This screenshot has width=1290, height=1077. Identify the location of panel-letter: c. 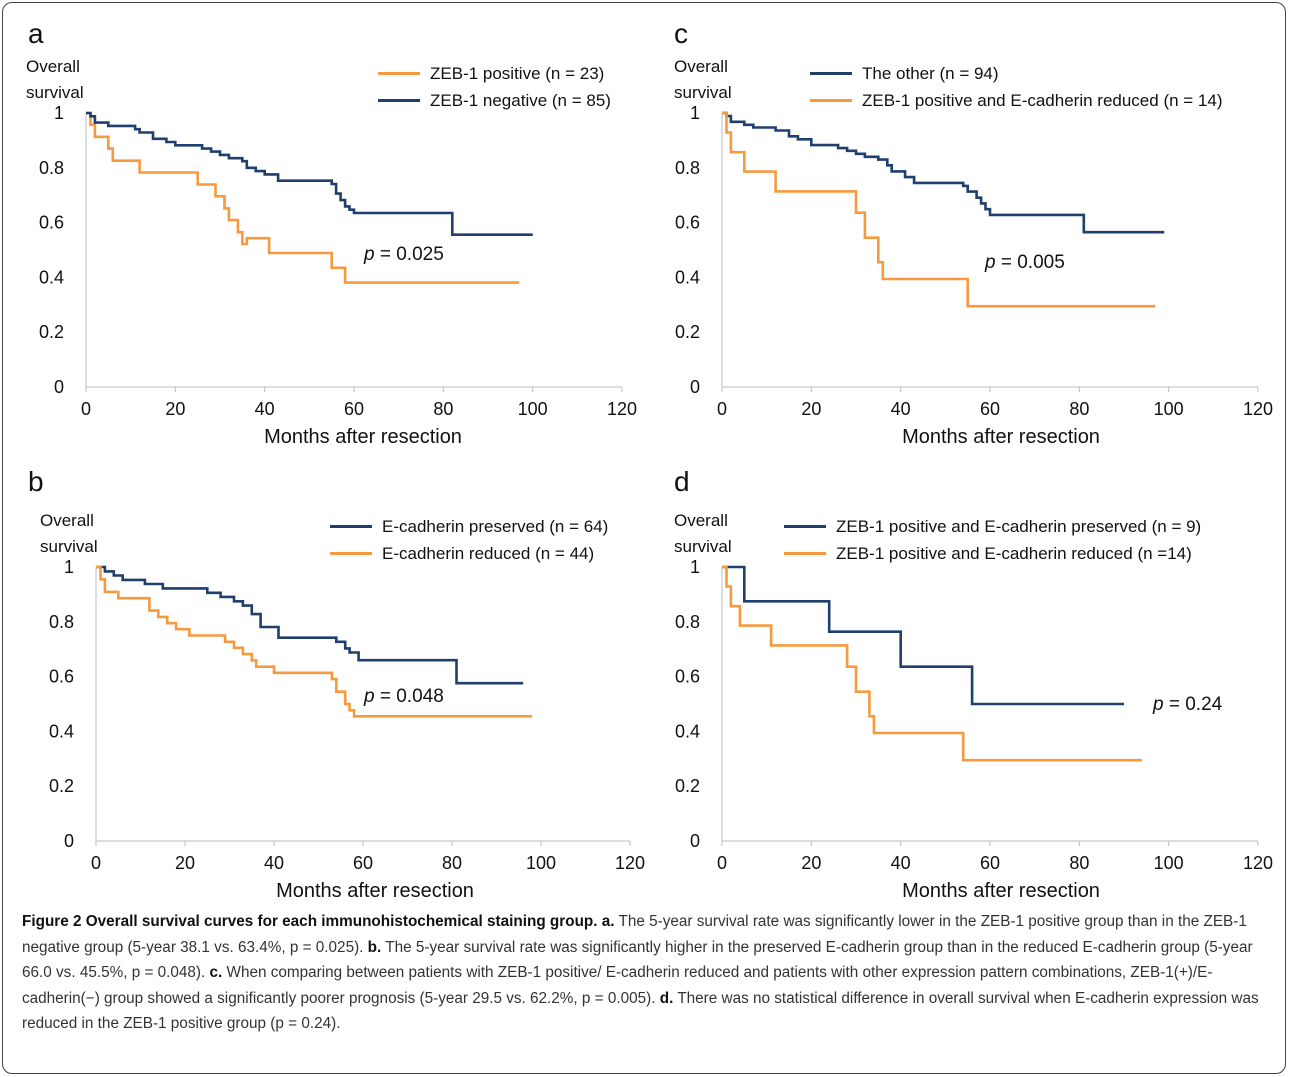
(681, 33).